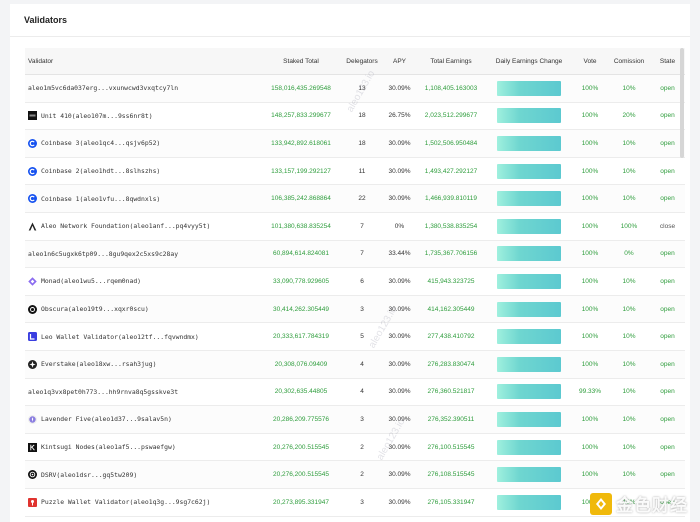 The width and height of the screenshot is (700, 522). Describe the element at coordinates (101, 143) in the screenshot. I see `validator-name: Coinbase 3(aleo1qc4...qsjv6p52)` at that location.